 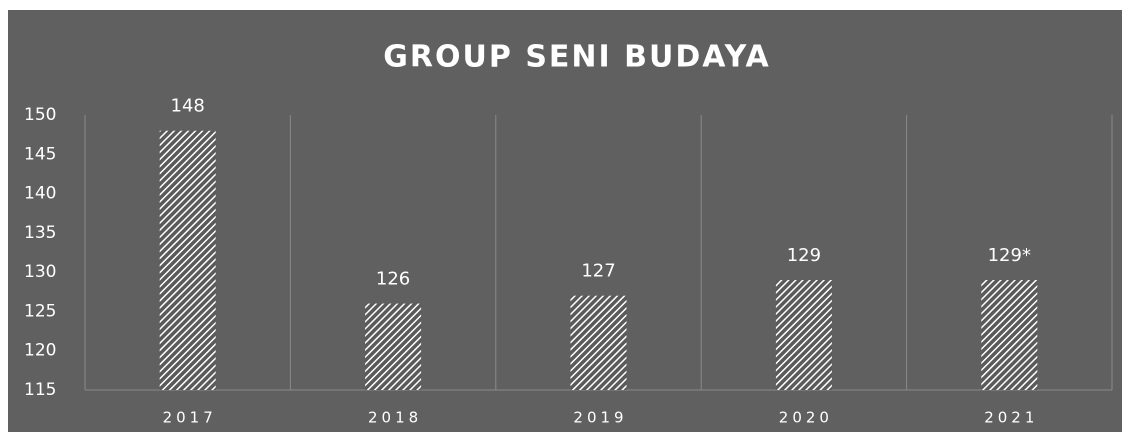 I want to click on x-tick-label: 2021, so click(x=1011, y=418).